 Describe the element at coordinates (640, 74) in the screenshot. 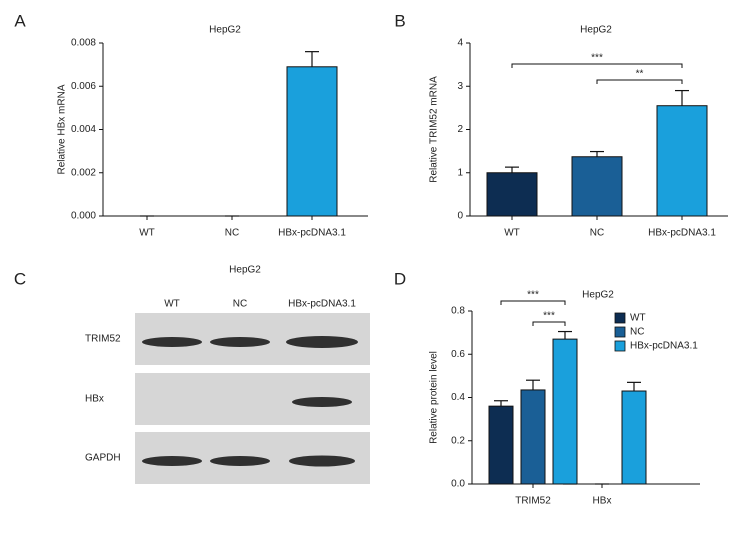

I see `significance-label: **` at that location.